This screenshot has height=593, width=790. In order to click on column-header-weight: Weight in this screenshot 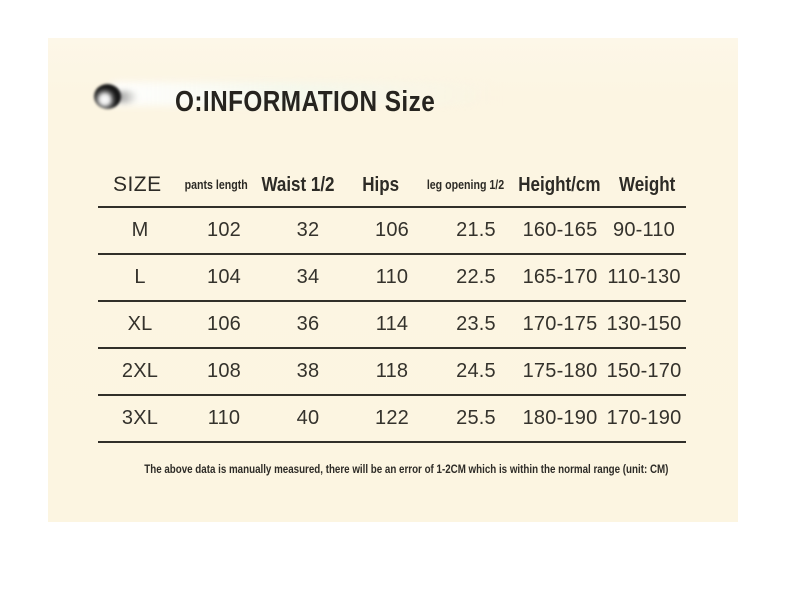, I will do `click(646, 185)`.